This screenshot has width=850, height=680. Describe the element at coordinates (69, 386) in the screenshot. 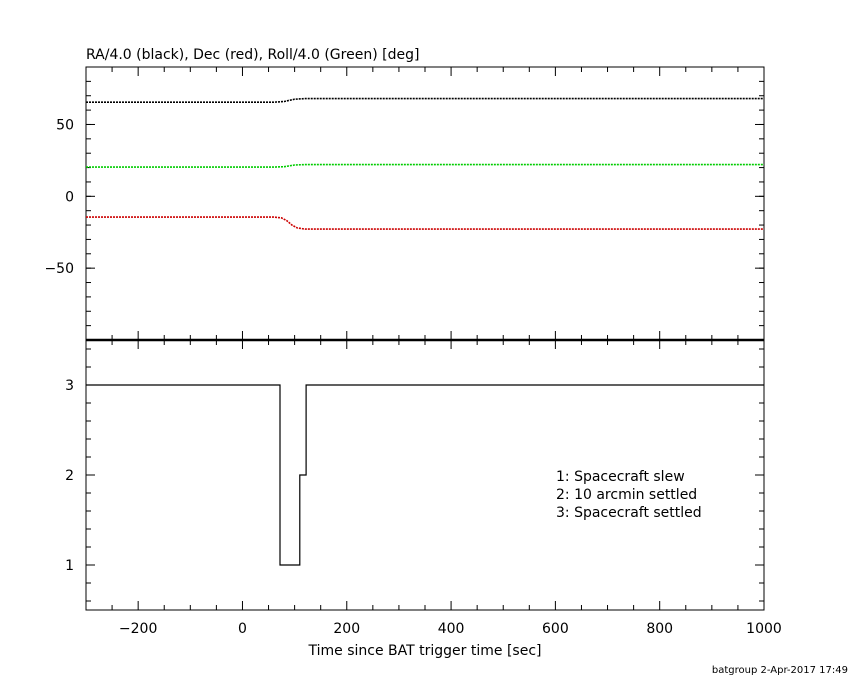

I see `bottom-panel-ytick-label: 3` at that location.